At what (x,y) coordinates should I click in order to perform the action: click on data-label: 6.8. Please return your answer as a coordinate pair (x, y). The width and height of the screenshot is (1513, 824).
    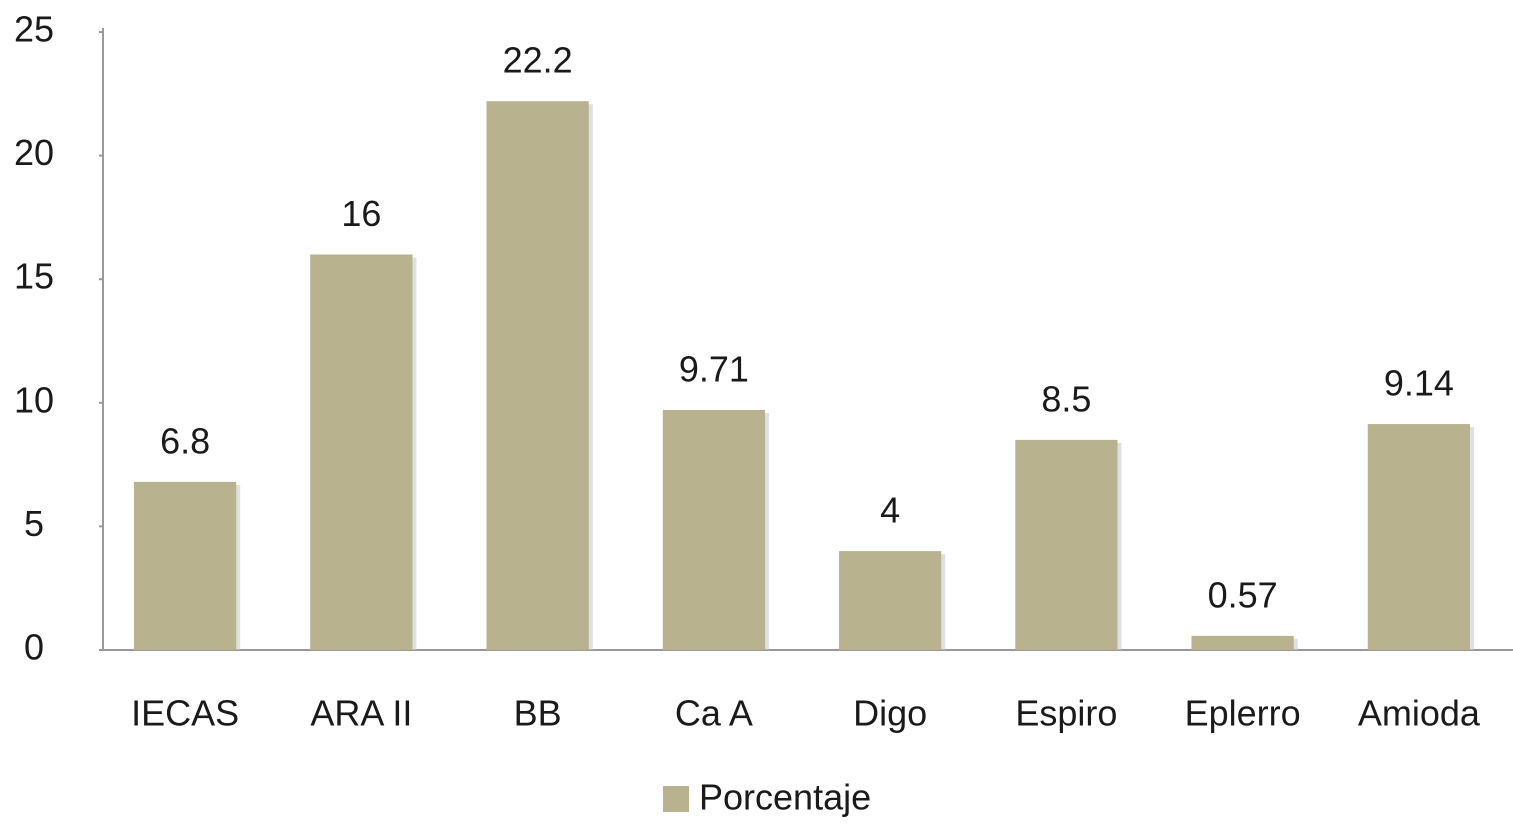
    Looking at the image, I should click on (185, 440).